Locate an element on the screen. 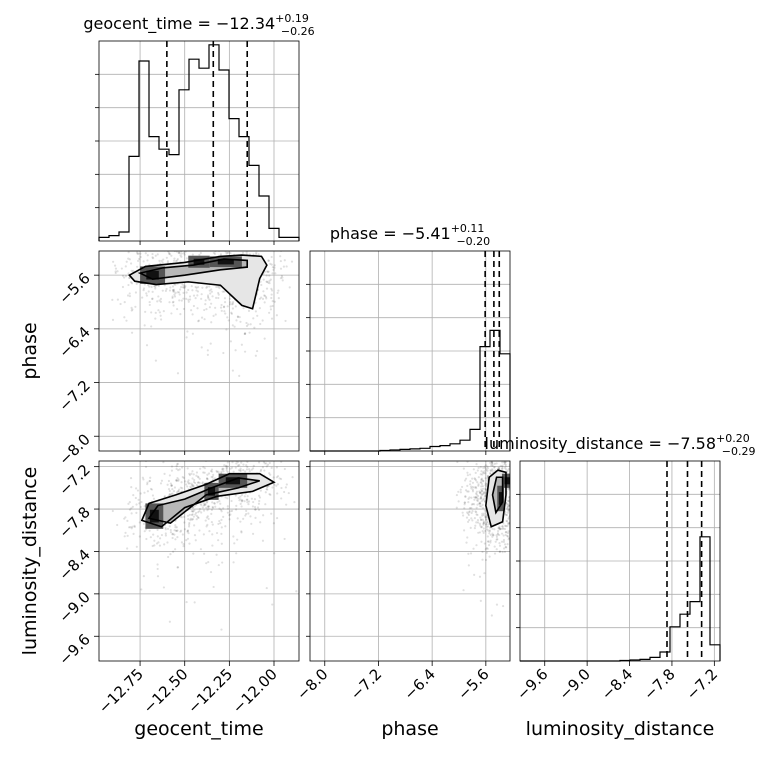  y-tick-label: −6.4 is located at coordinates (74, 342).